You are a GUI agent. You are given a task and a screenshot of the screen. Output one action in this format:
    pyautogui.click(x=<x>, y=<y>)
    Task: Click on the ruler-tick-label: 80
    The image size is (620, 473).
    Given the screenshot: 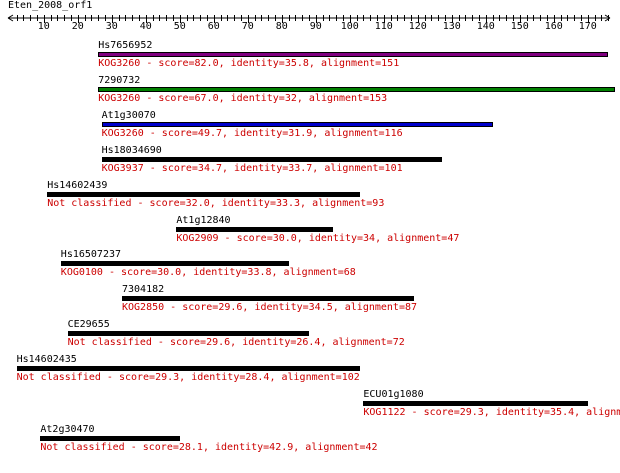 What is the action you would take?
    pyautogui.click(x=281, y=26)
    